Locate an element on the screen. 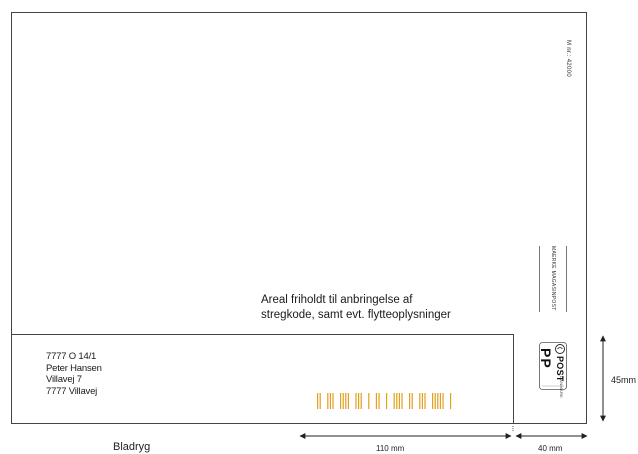  pp-text: PP is located at coordinates (546, 358).